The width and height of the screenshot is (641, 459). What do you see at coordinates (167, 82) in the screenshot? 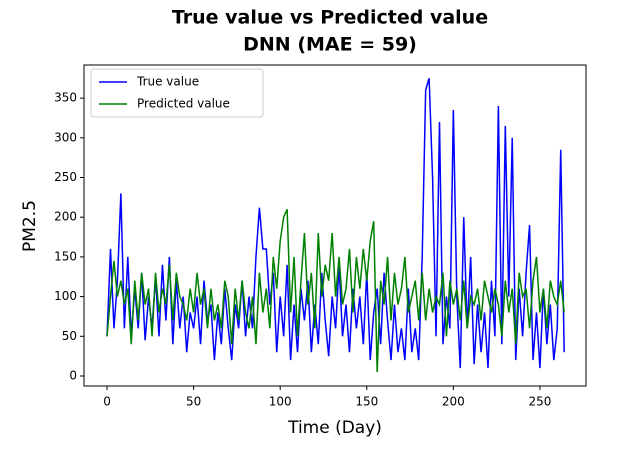
I see `legend-label: True value` at bounding box center [167, 82].